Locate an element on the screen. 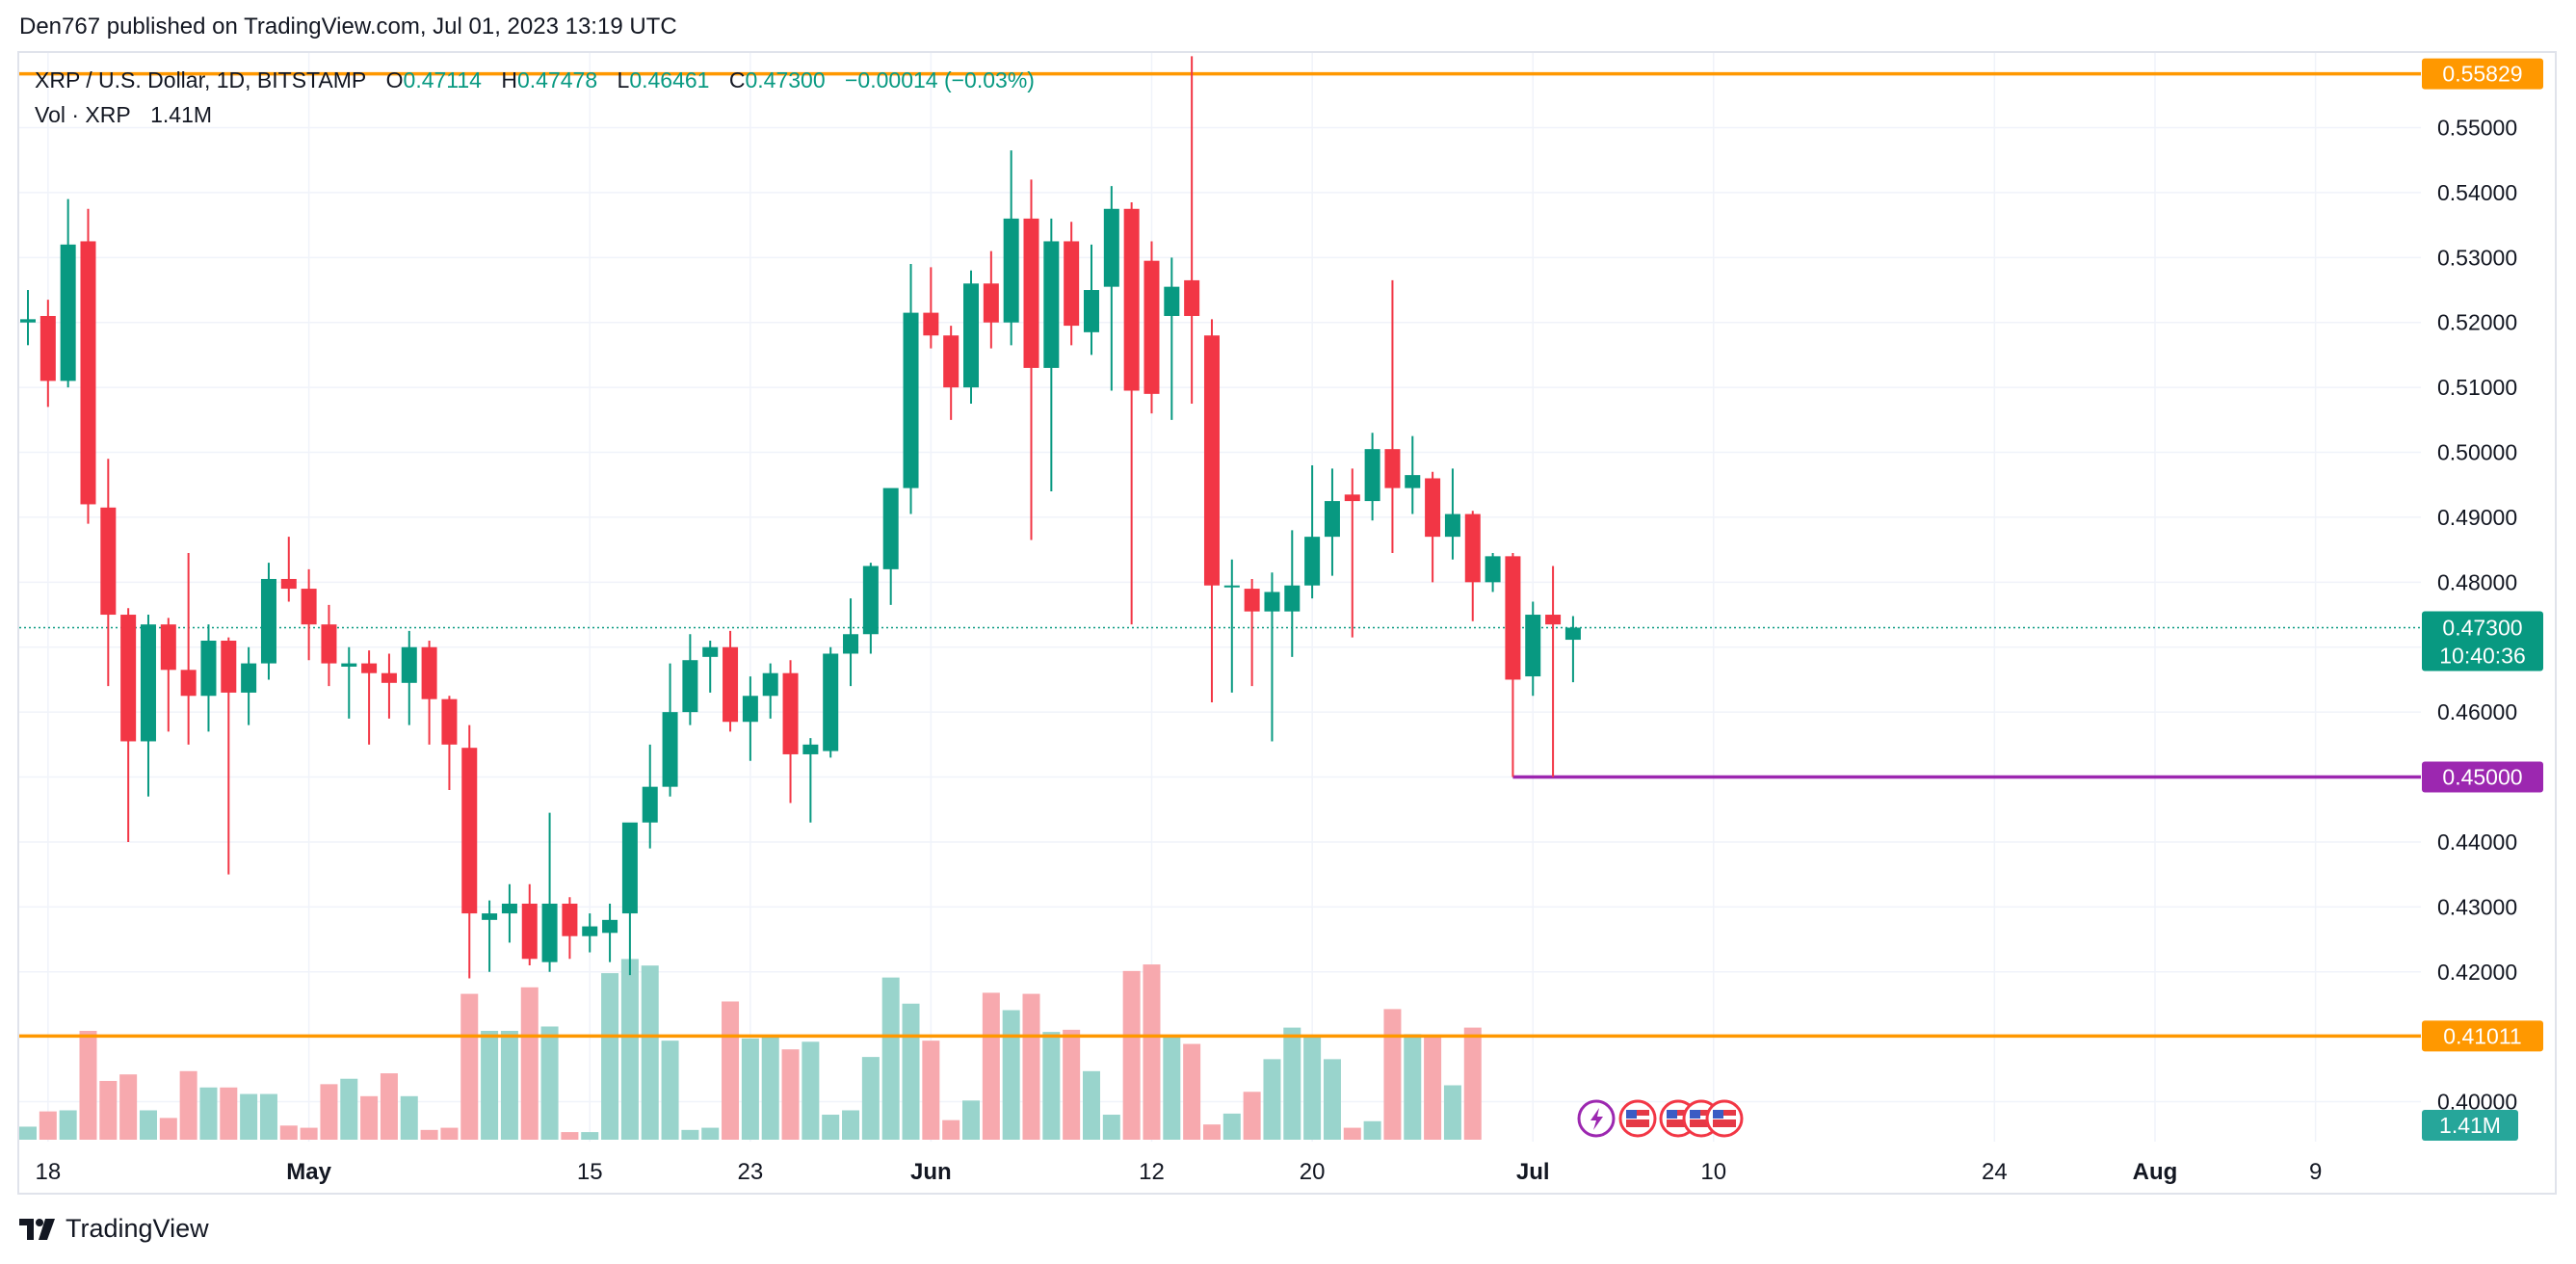  volume-badge is located at coordinates (2470, 1125).